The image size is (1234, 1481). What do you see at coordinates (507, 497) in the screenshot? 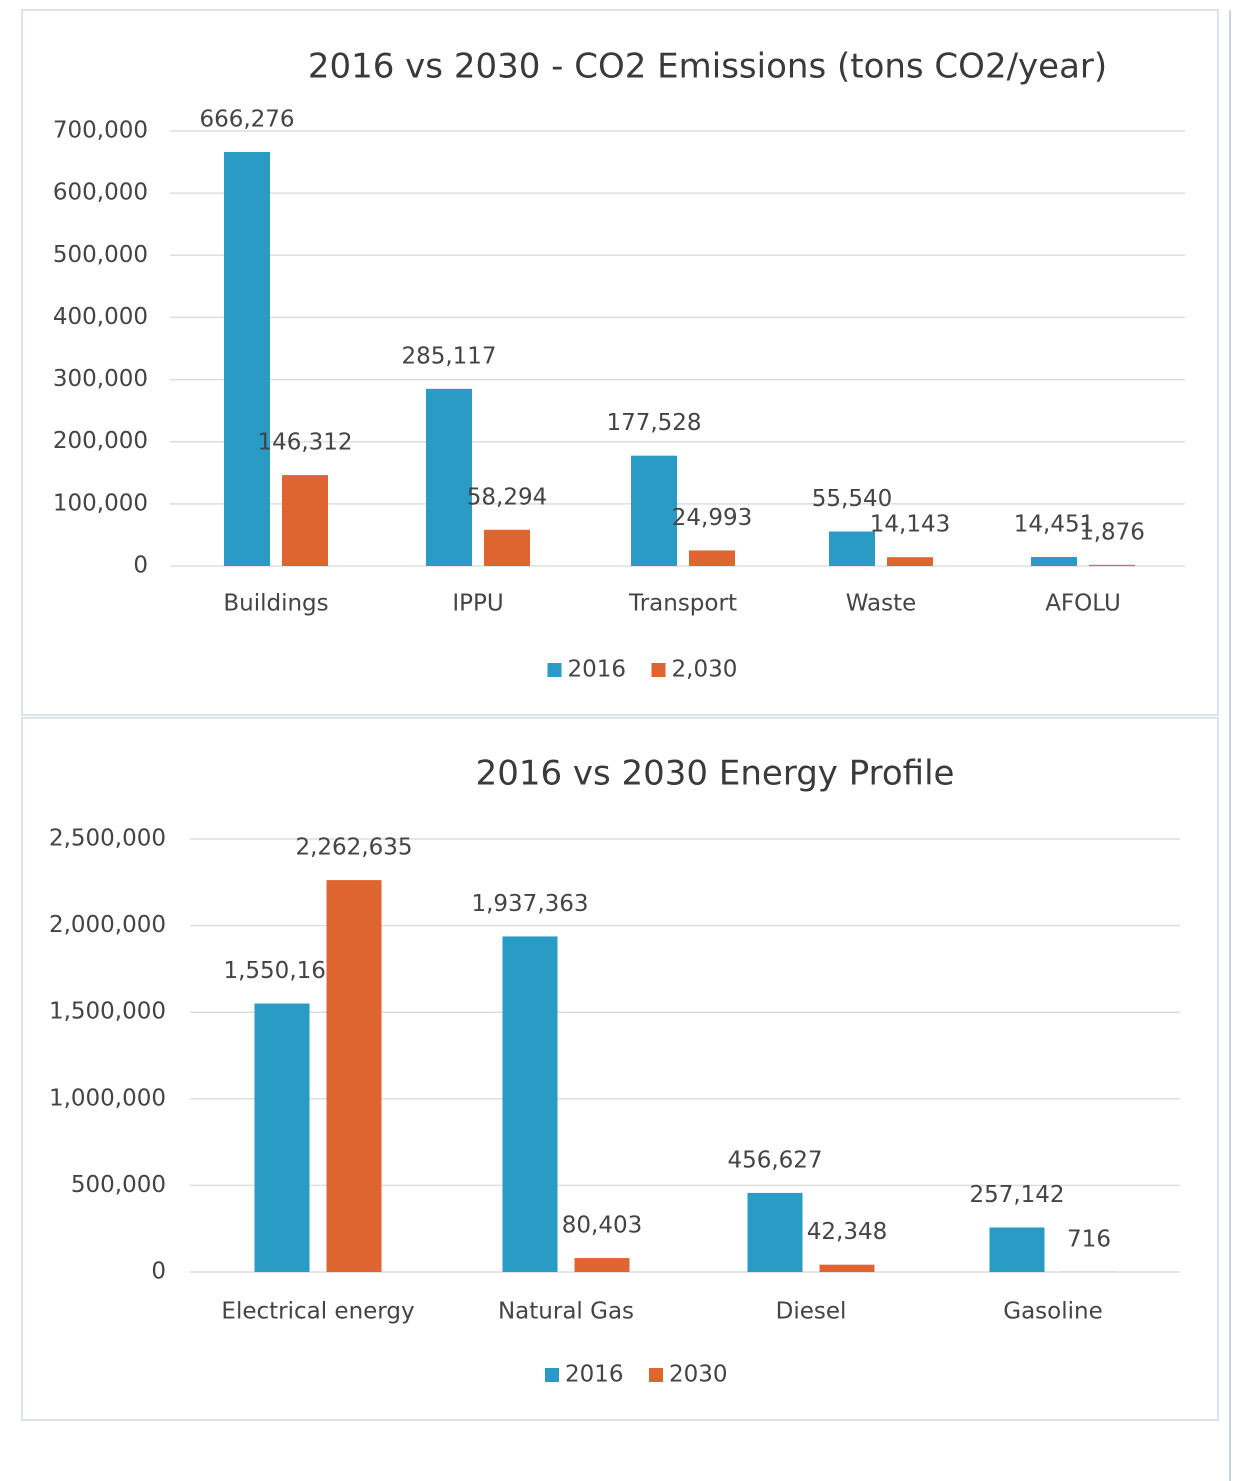
I see `value-label: 58,294` at bounding box center [507, 497].